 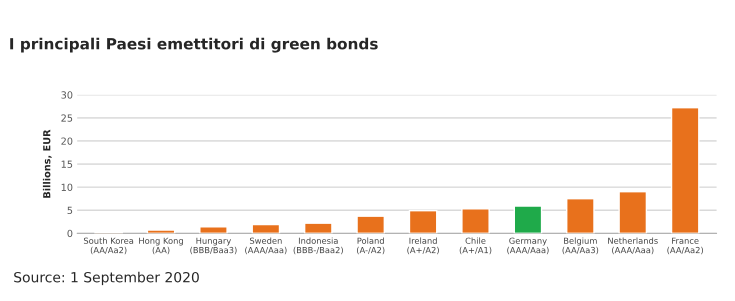 What do you see at coordinates (67, 164) in the screenshot?
I see `y-tick-label: 15` at bounding box center [67, 164].